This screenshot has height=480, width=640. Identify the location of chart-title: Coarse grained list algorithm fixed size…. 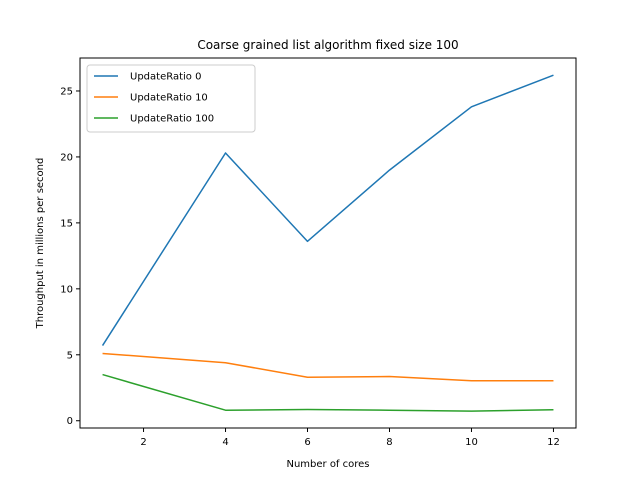
(327, 45).